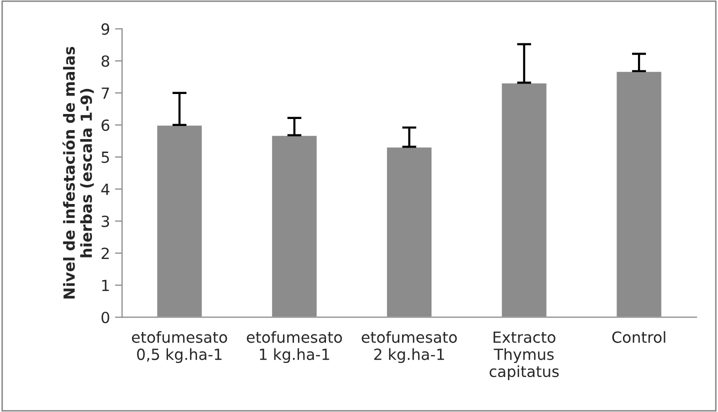 This screenshot has width=718, height=412. What do you see at coordinates (106, 125) in the screenshot?
I see `y-tick-label: 6` at bounding box center [106, 125].